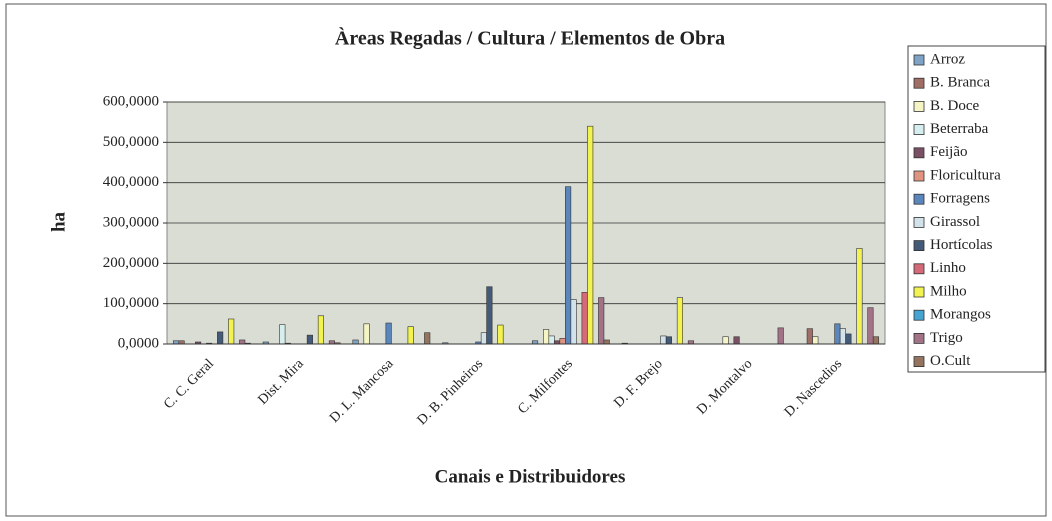 The width and height of the screenshot is (1052, 521). Describe the element at coordinates (960, 315) in the screenshot. I see `legend-label: Morangos` at that location.